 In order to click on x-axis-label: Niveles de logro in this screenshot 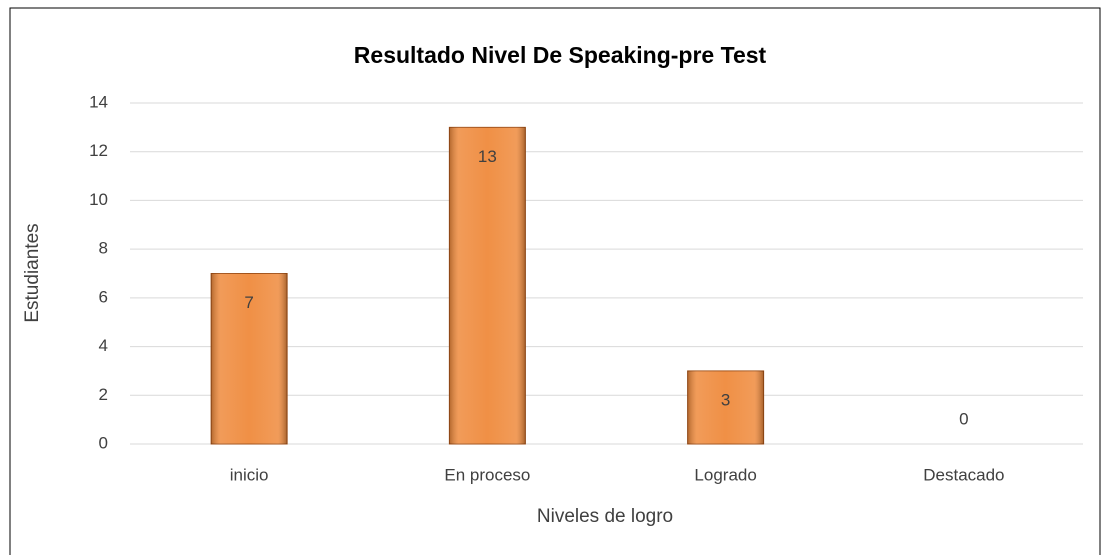, I will do `click(605, 516)`.